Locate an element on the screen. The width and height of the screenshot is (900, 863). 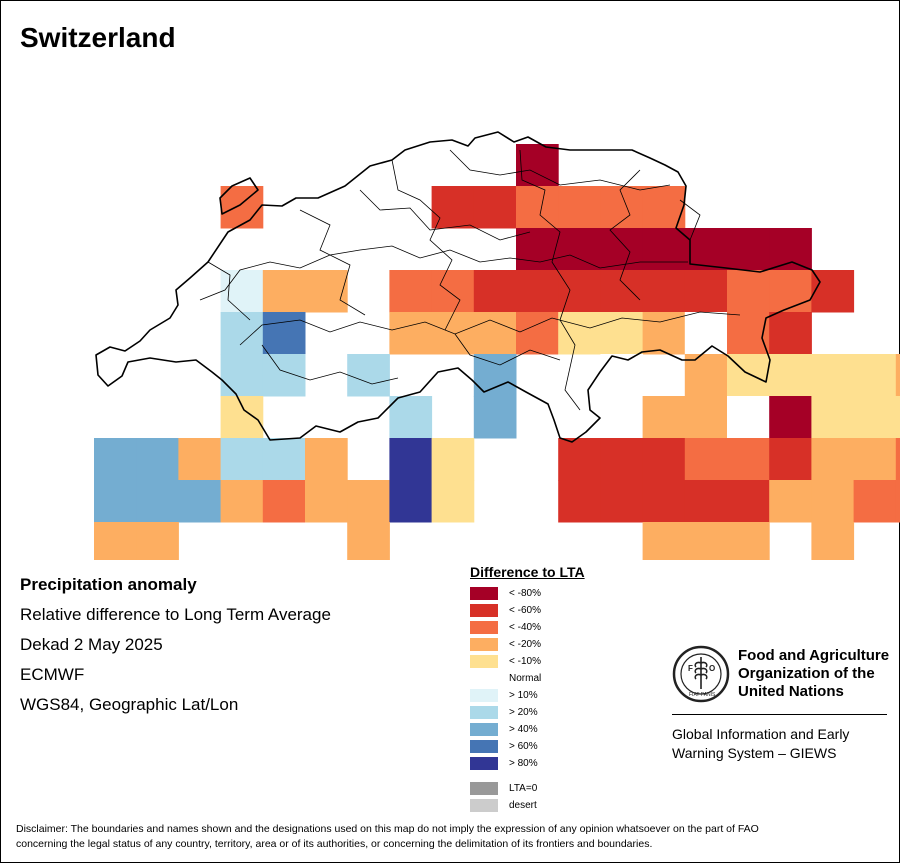
legend-item-2: < -40% is located at coordinates (527, 627).